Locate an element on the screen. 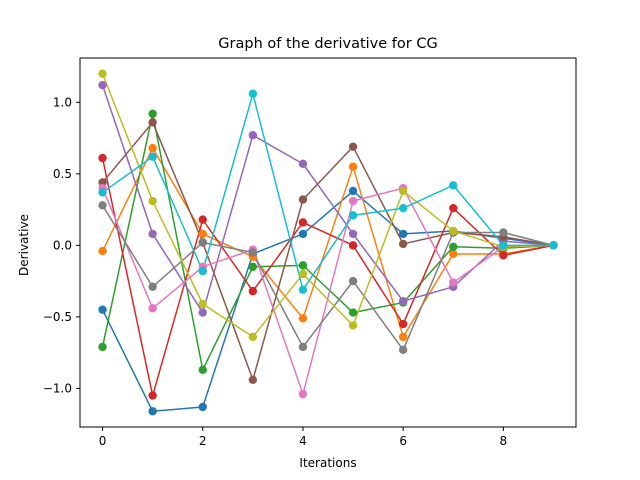 The width and height of the screenshot is (640, 480). x-tick-label: 8 is located at coordinates (504, 441).